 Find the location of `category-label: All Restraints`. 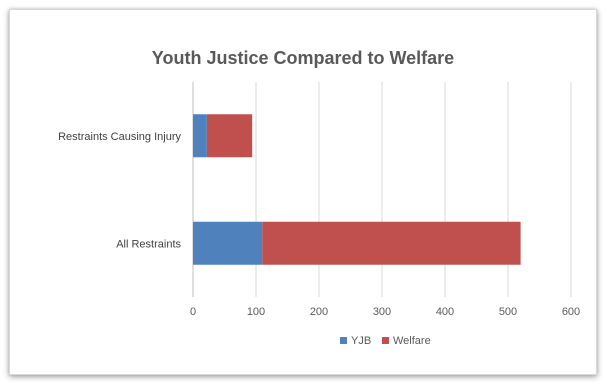

category-label: All Restraints is located at coordinates (148, 244).